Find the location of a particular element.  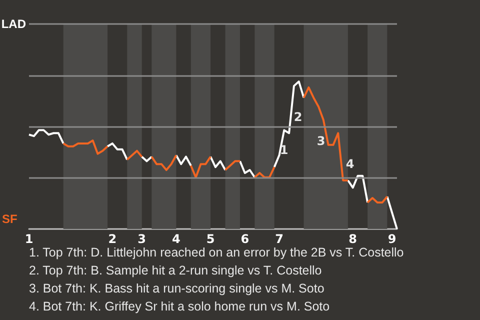

x-tick-label: 2 is located at coordinates (112, 239).